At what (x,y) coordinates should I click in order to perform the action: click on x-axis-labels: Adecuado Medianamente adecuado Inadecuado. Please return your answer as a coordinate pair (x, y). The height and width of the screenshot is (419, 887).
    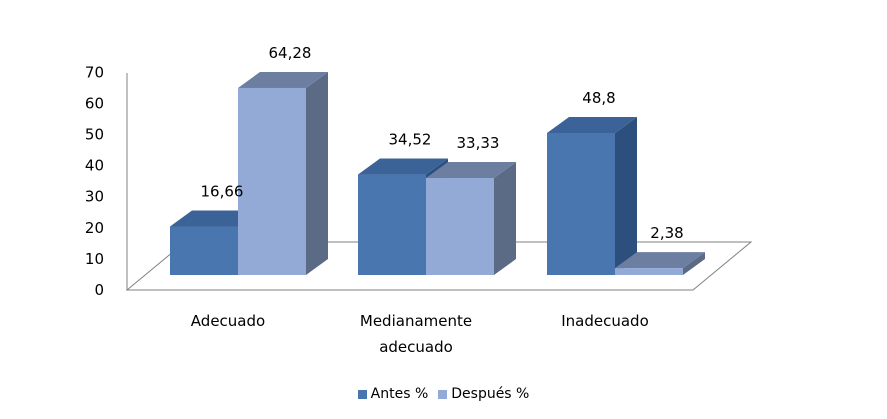
    Looking at the image, I should click on (420, 334).